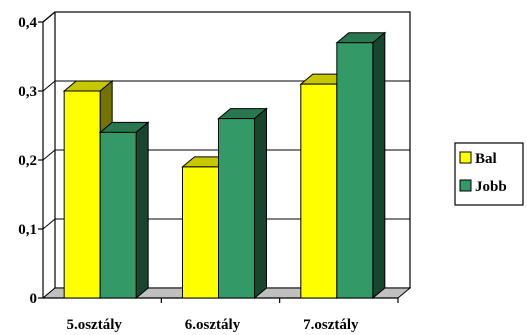 This screenshot has width=527, height=335. Describe the element at coordinates (49, 17) in the screenshot. I see `y-axis-top-edge` at that location.